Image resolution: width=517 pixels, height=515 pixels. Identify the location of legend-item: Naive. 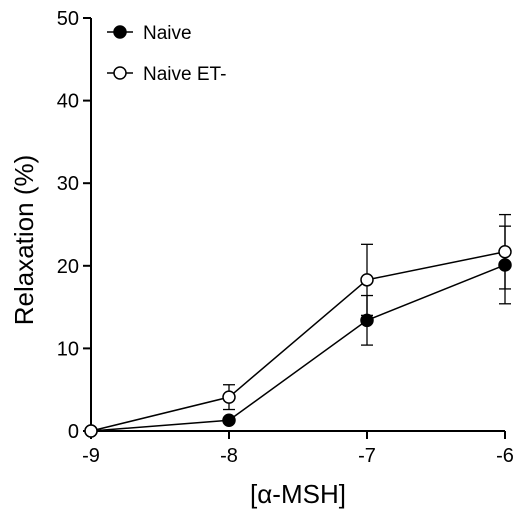
(149, 33).